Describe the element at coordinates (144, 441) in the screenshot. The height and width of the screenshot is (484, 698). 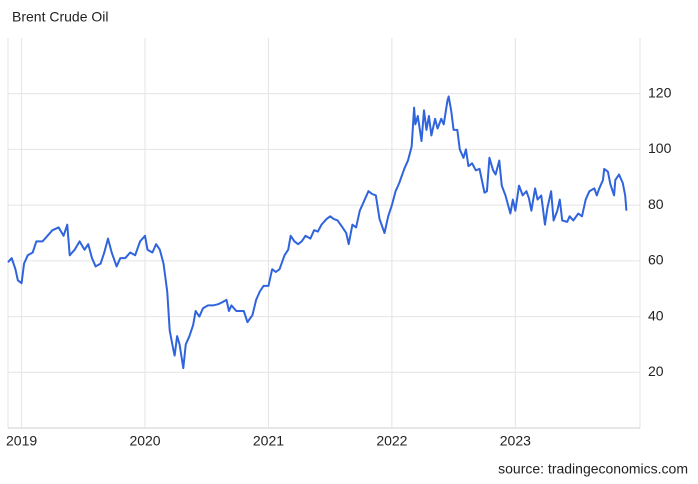
I see `x-tick-label: 2020` at that location.